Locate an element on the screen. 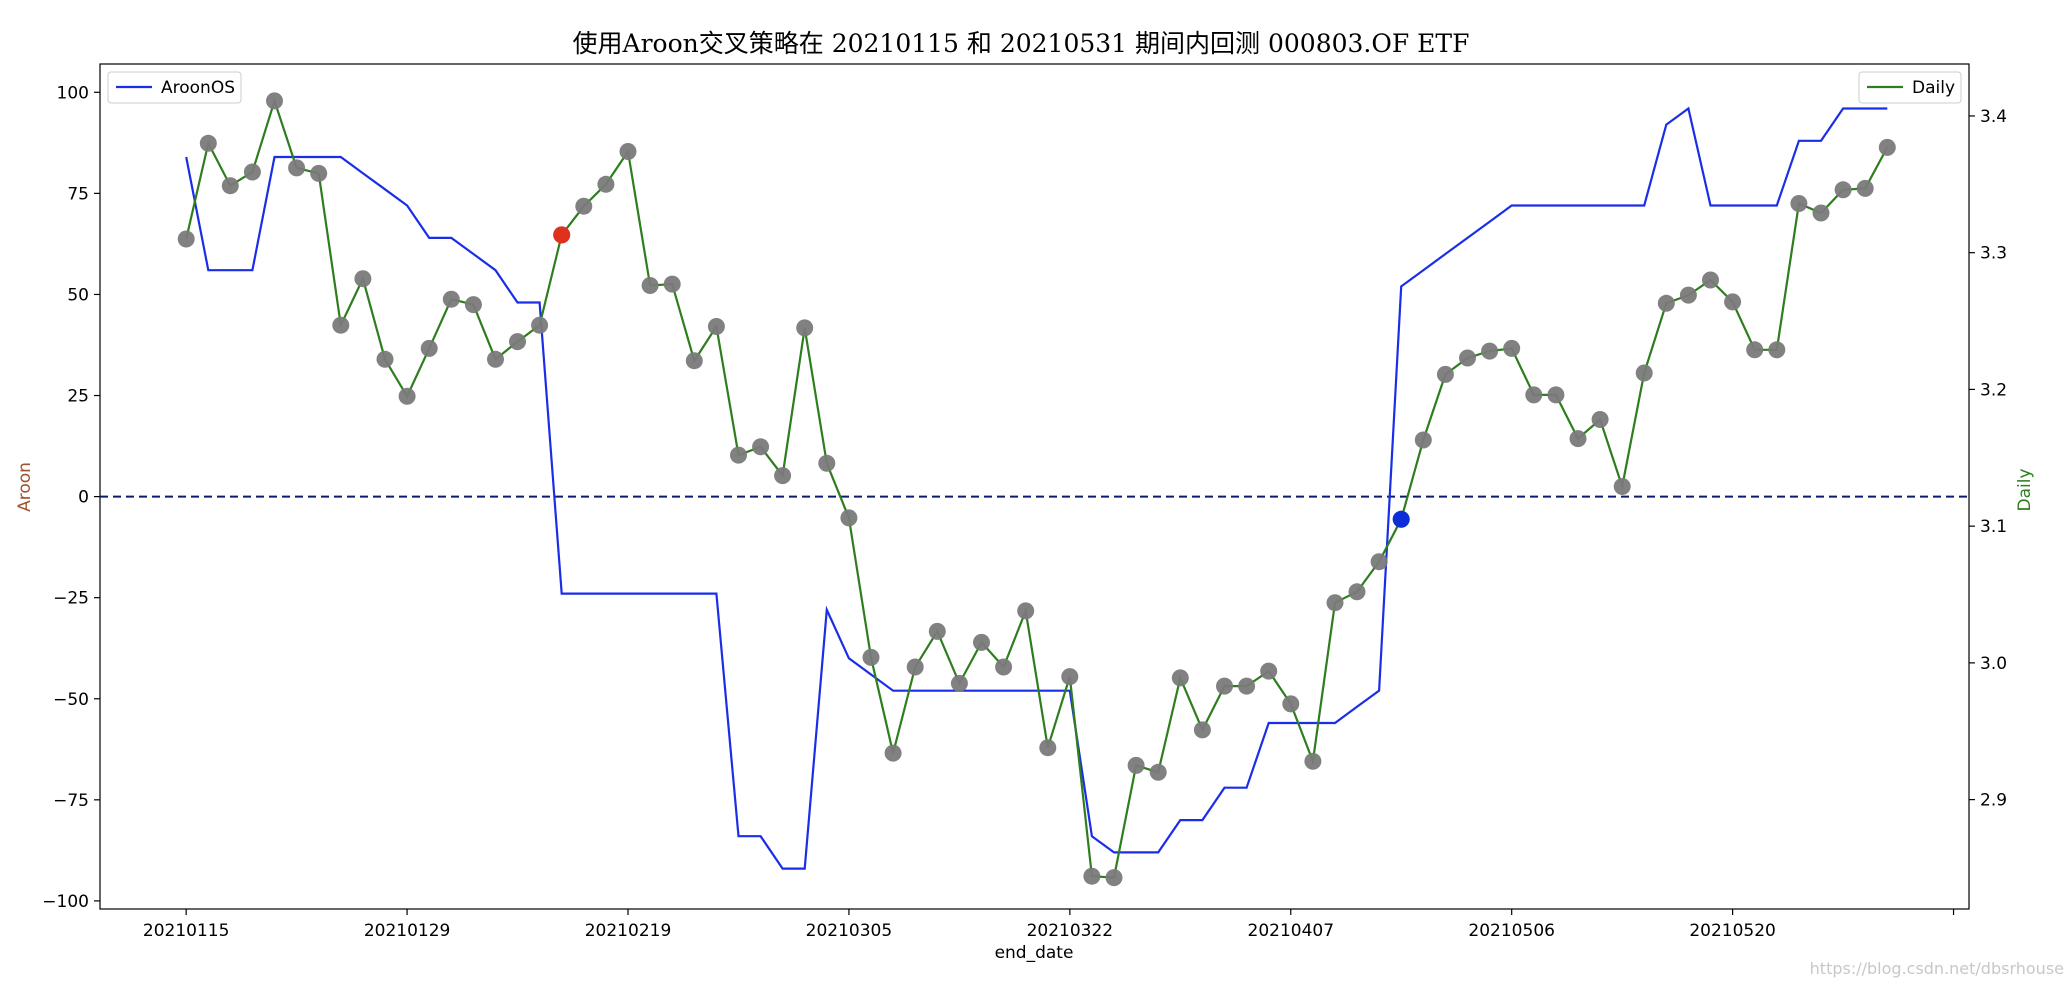 The image size is (2072, 984). x-axis-tick-label: 20210506 is located at coordinates (1511, 931).